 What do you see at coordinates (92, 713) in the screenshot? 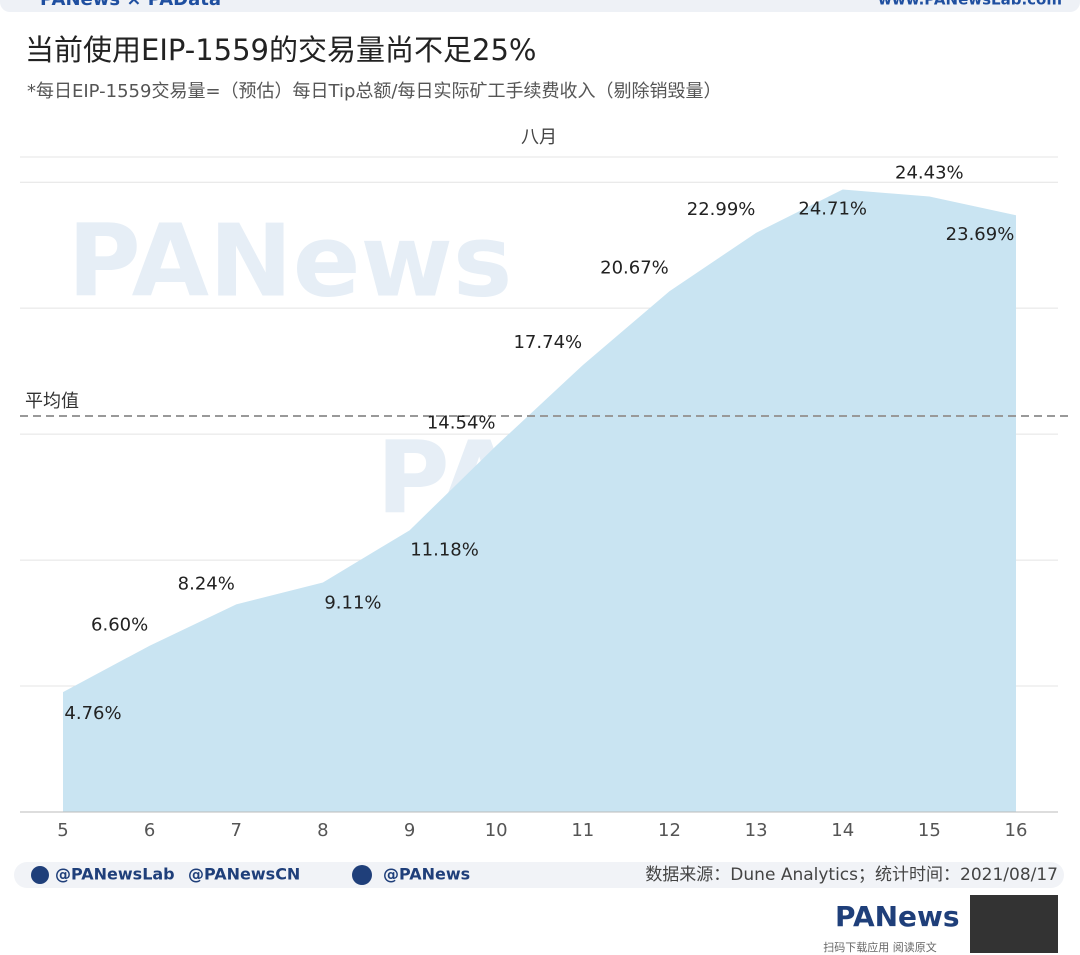
I see `value-label: 4.76%` at bounding box center [92, 713].